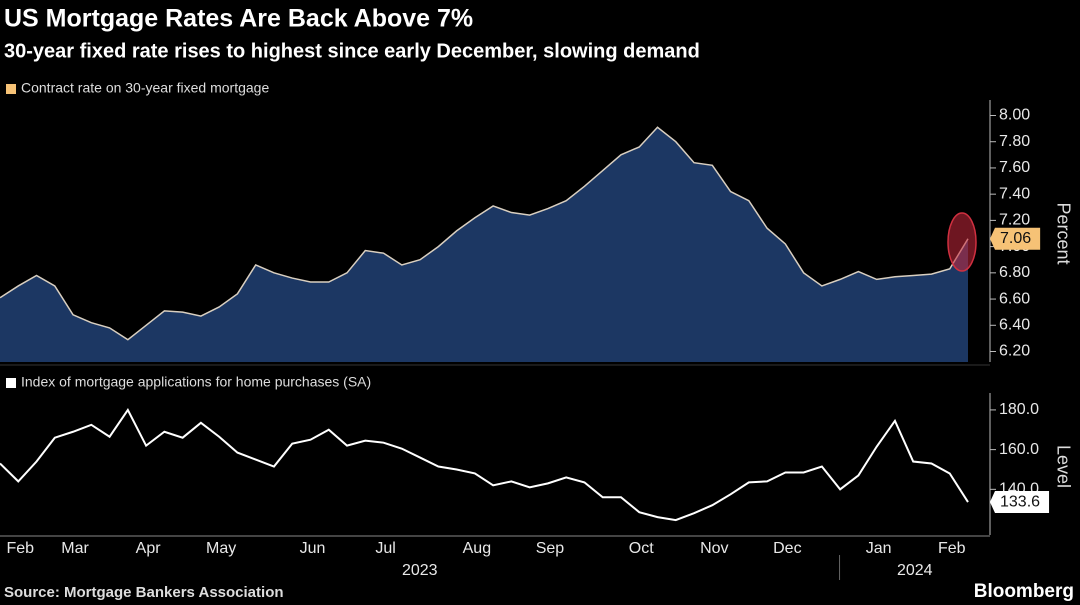 This screenshot has height=605, width=1080. What do you see at coordinates (1019, 449) in the screenshot?
I see `y-tick-label: 160.0` at bounding box center [1019, 449].